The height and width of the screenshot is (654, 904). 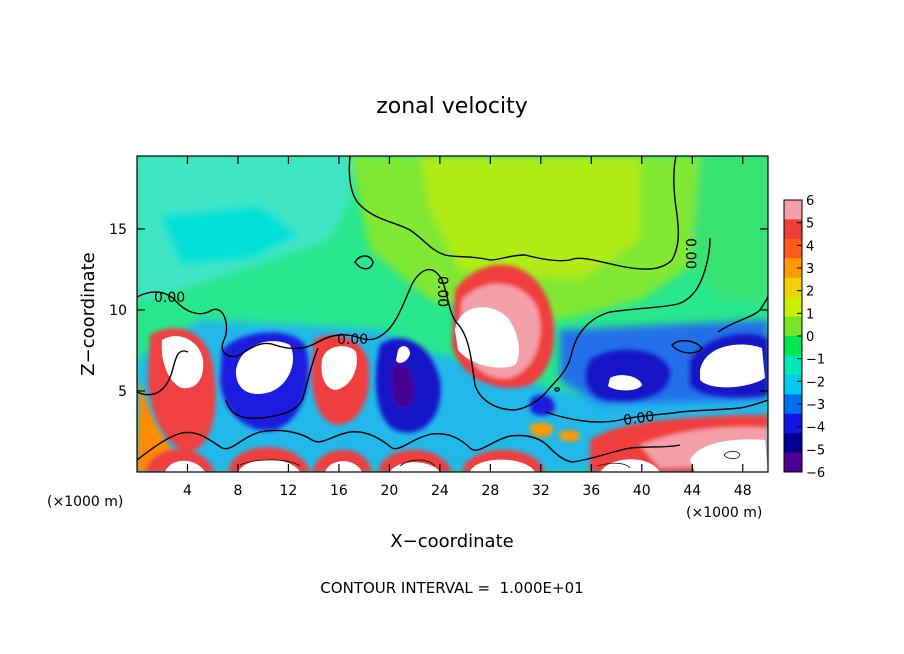 I want to click on colorbar-tick-label: −3, so click(x=815, y=405).